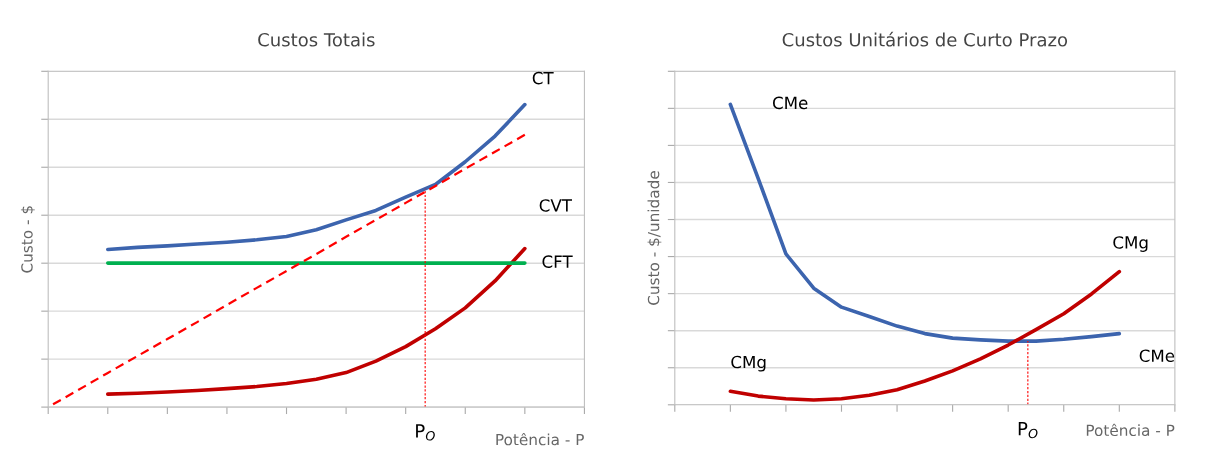 The image size is (1205, 460). I want to click on series-label: CMg, so click(748, 363).